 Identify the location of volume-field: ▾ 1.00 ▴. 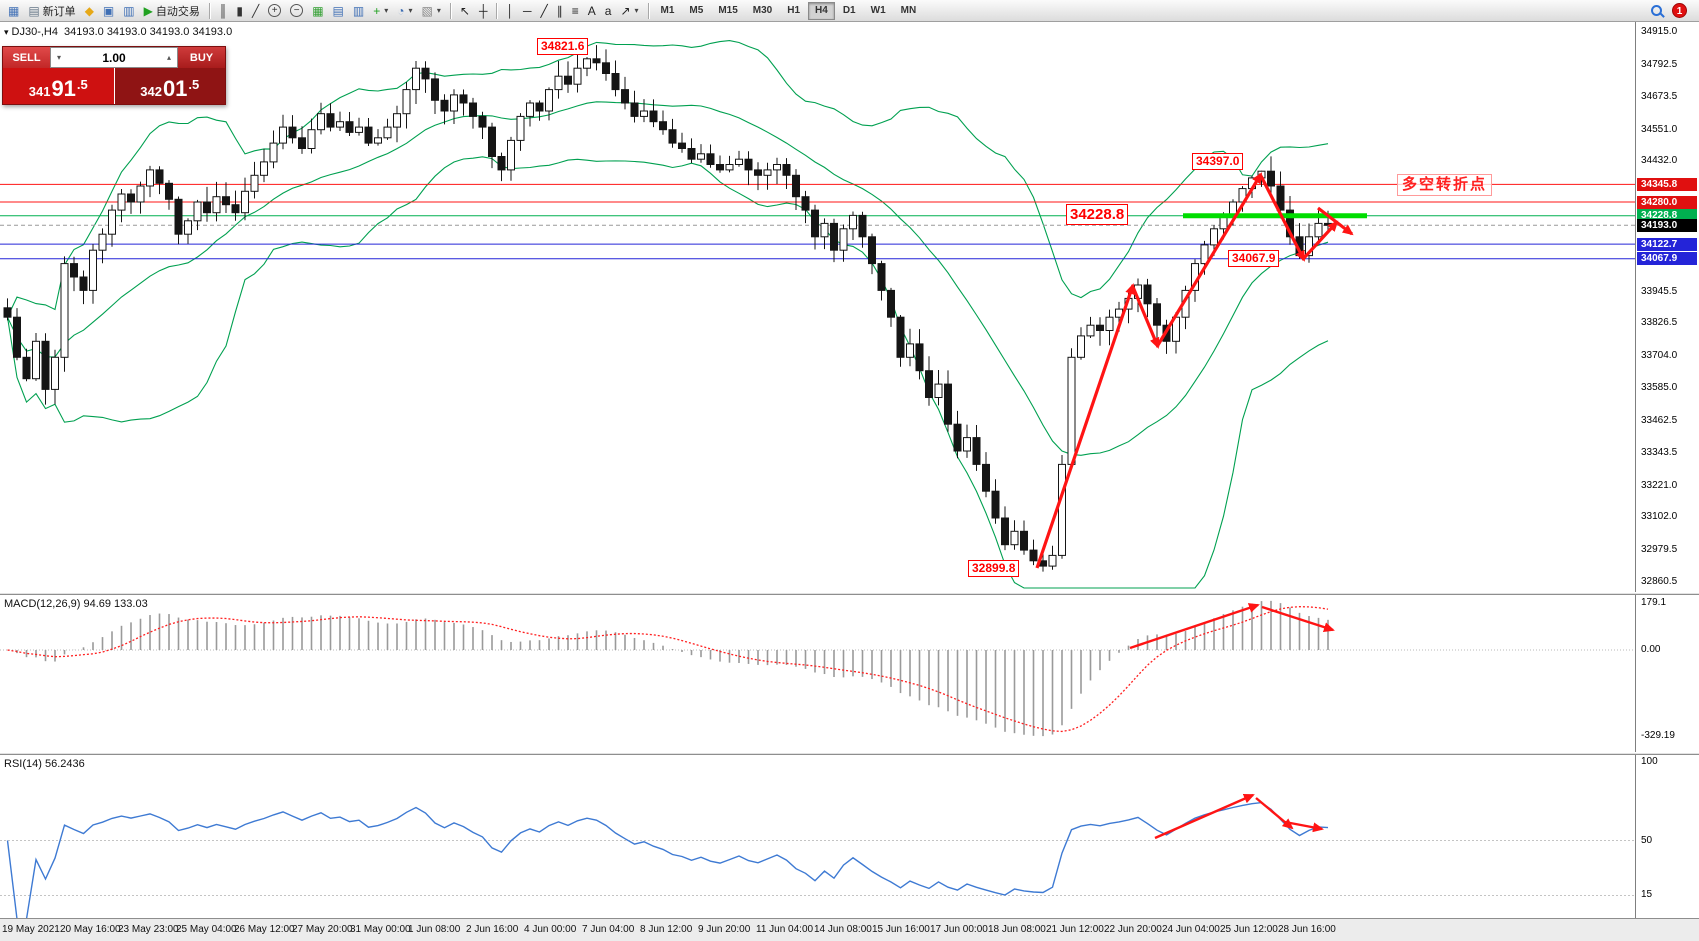
(114, 57).